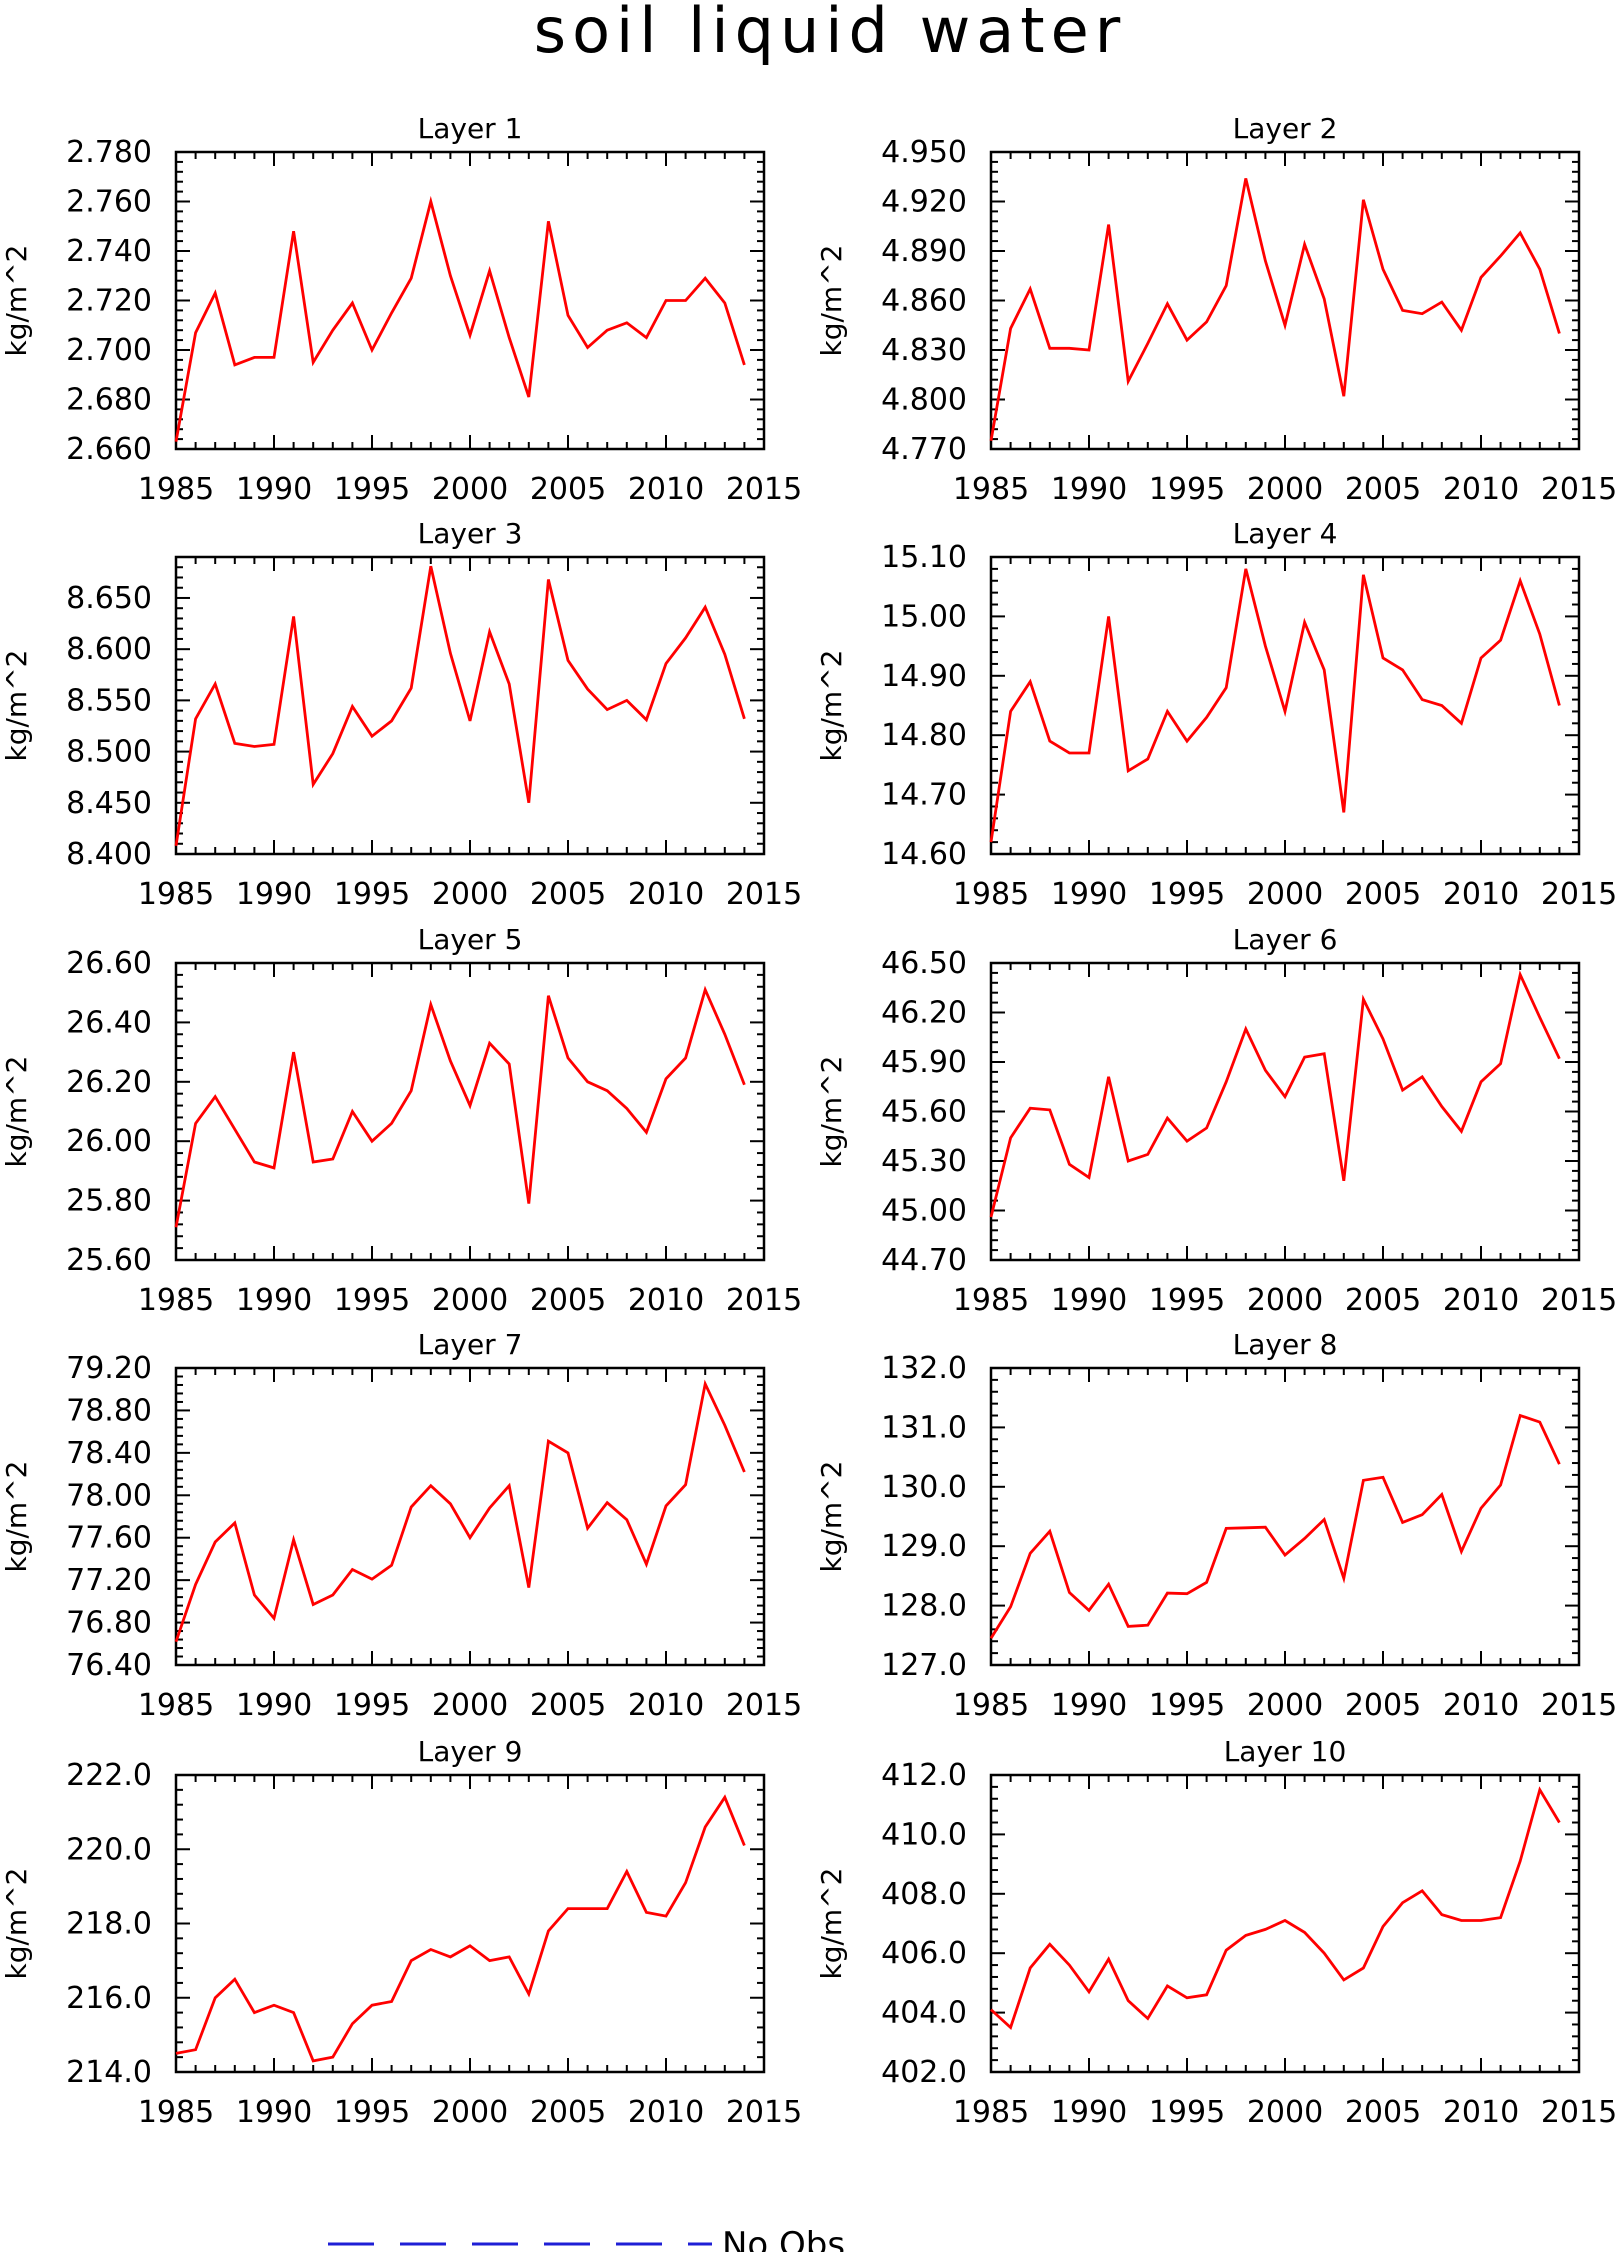 This screenshot has height=2252, width=1620. I want to click on y-tick-label: 410.0, so click(924, 1834).